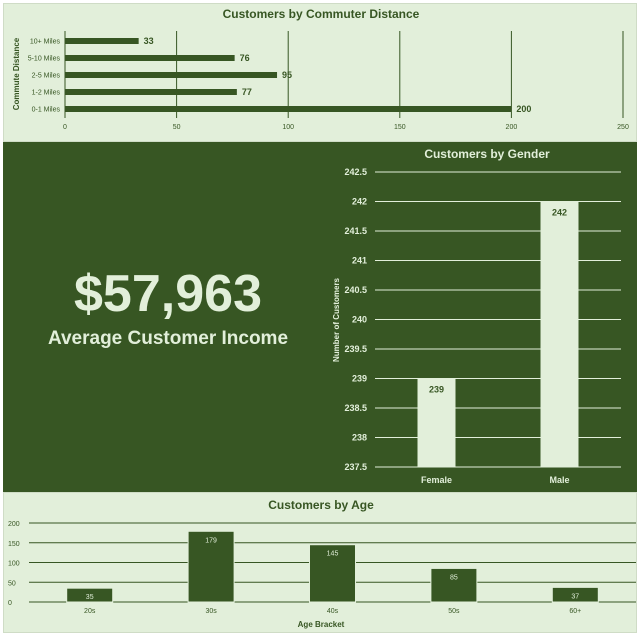 The image size is (640, 636). Describe the element at coordinates (245, 58) in the screenshot. I see `data-label: 76` at that location.